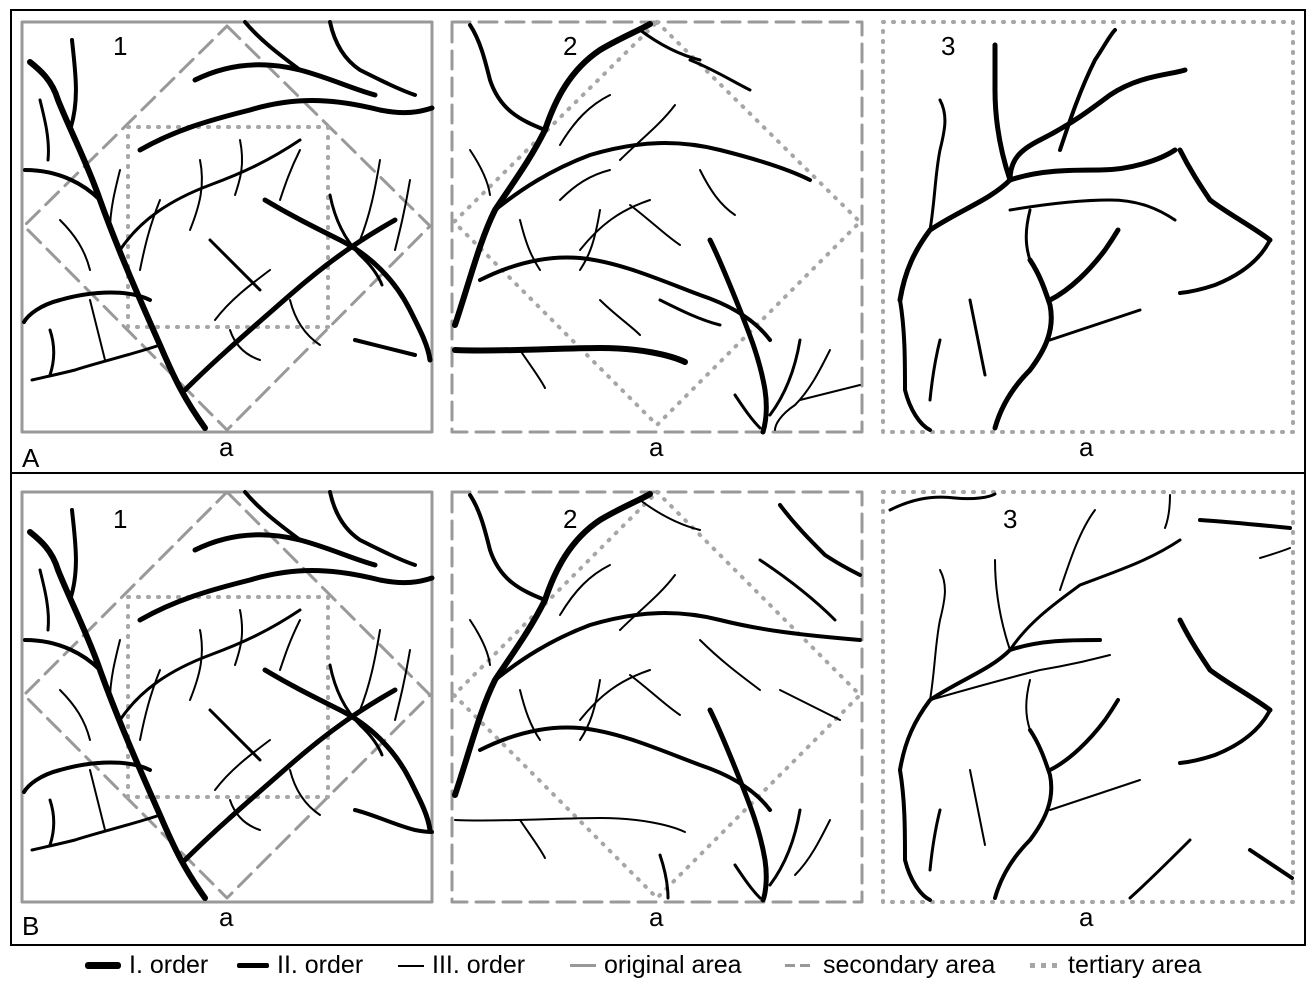 Image resolution: width=1309 pixels, height=983 pixels. I want to click on legend-original: original area, so click(656, 965).